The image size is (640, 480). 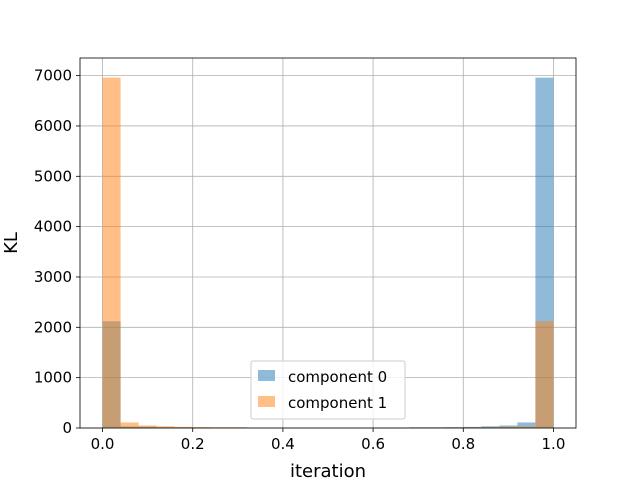 I want to click on x-tick-label: 0.2, so click(x=193, y=444).